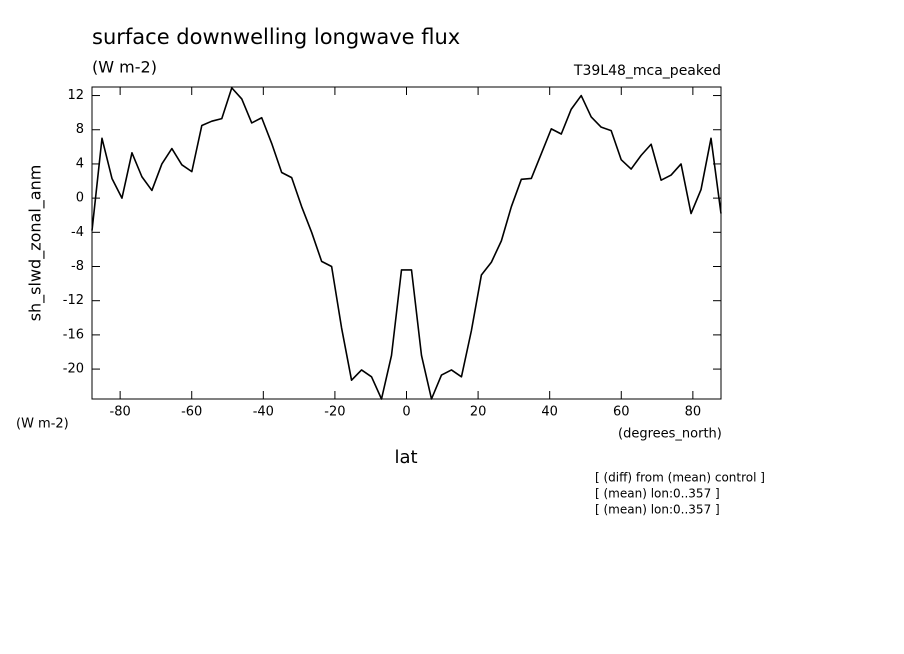 The height and width of the screenshot is (654, 904). What do you see at coordinates (73, 334) in the screenshot?
I see `y-tick-label: -16` at bounding box center [73, 334].